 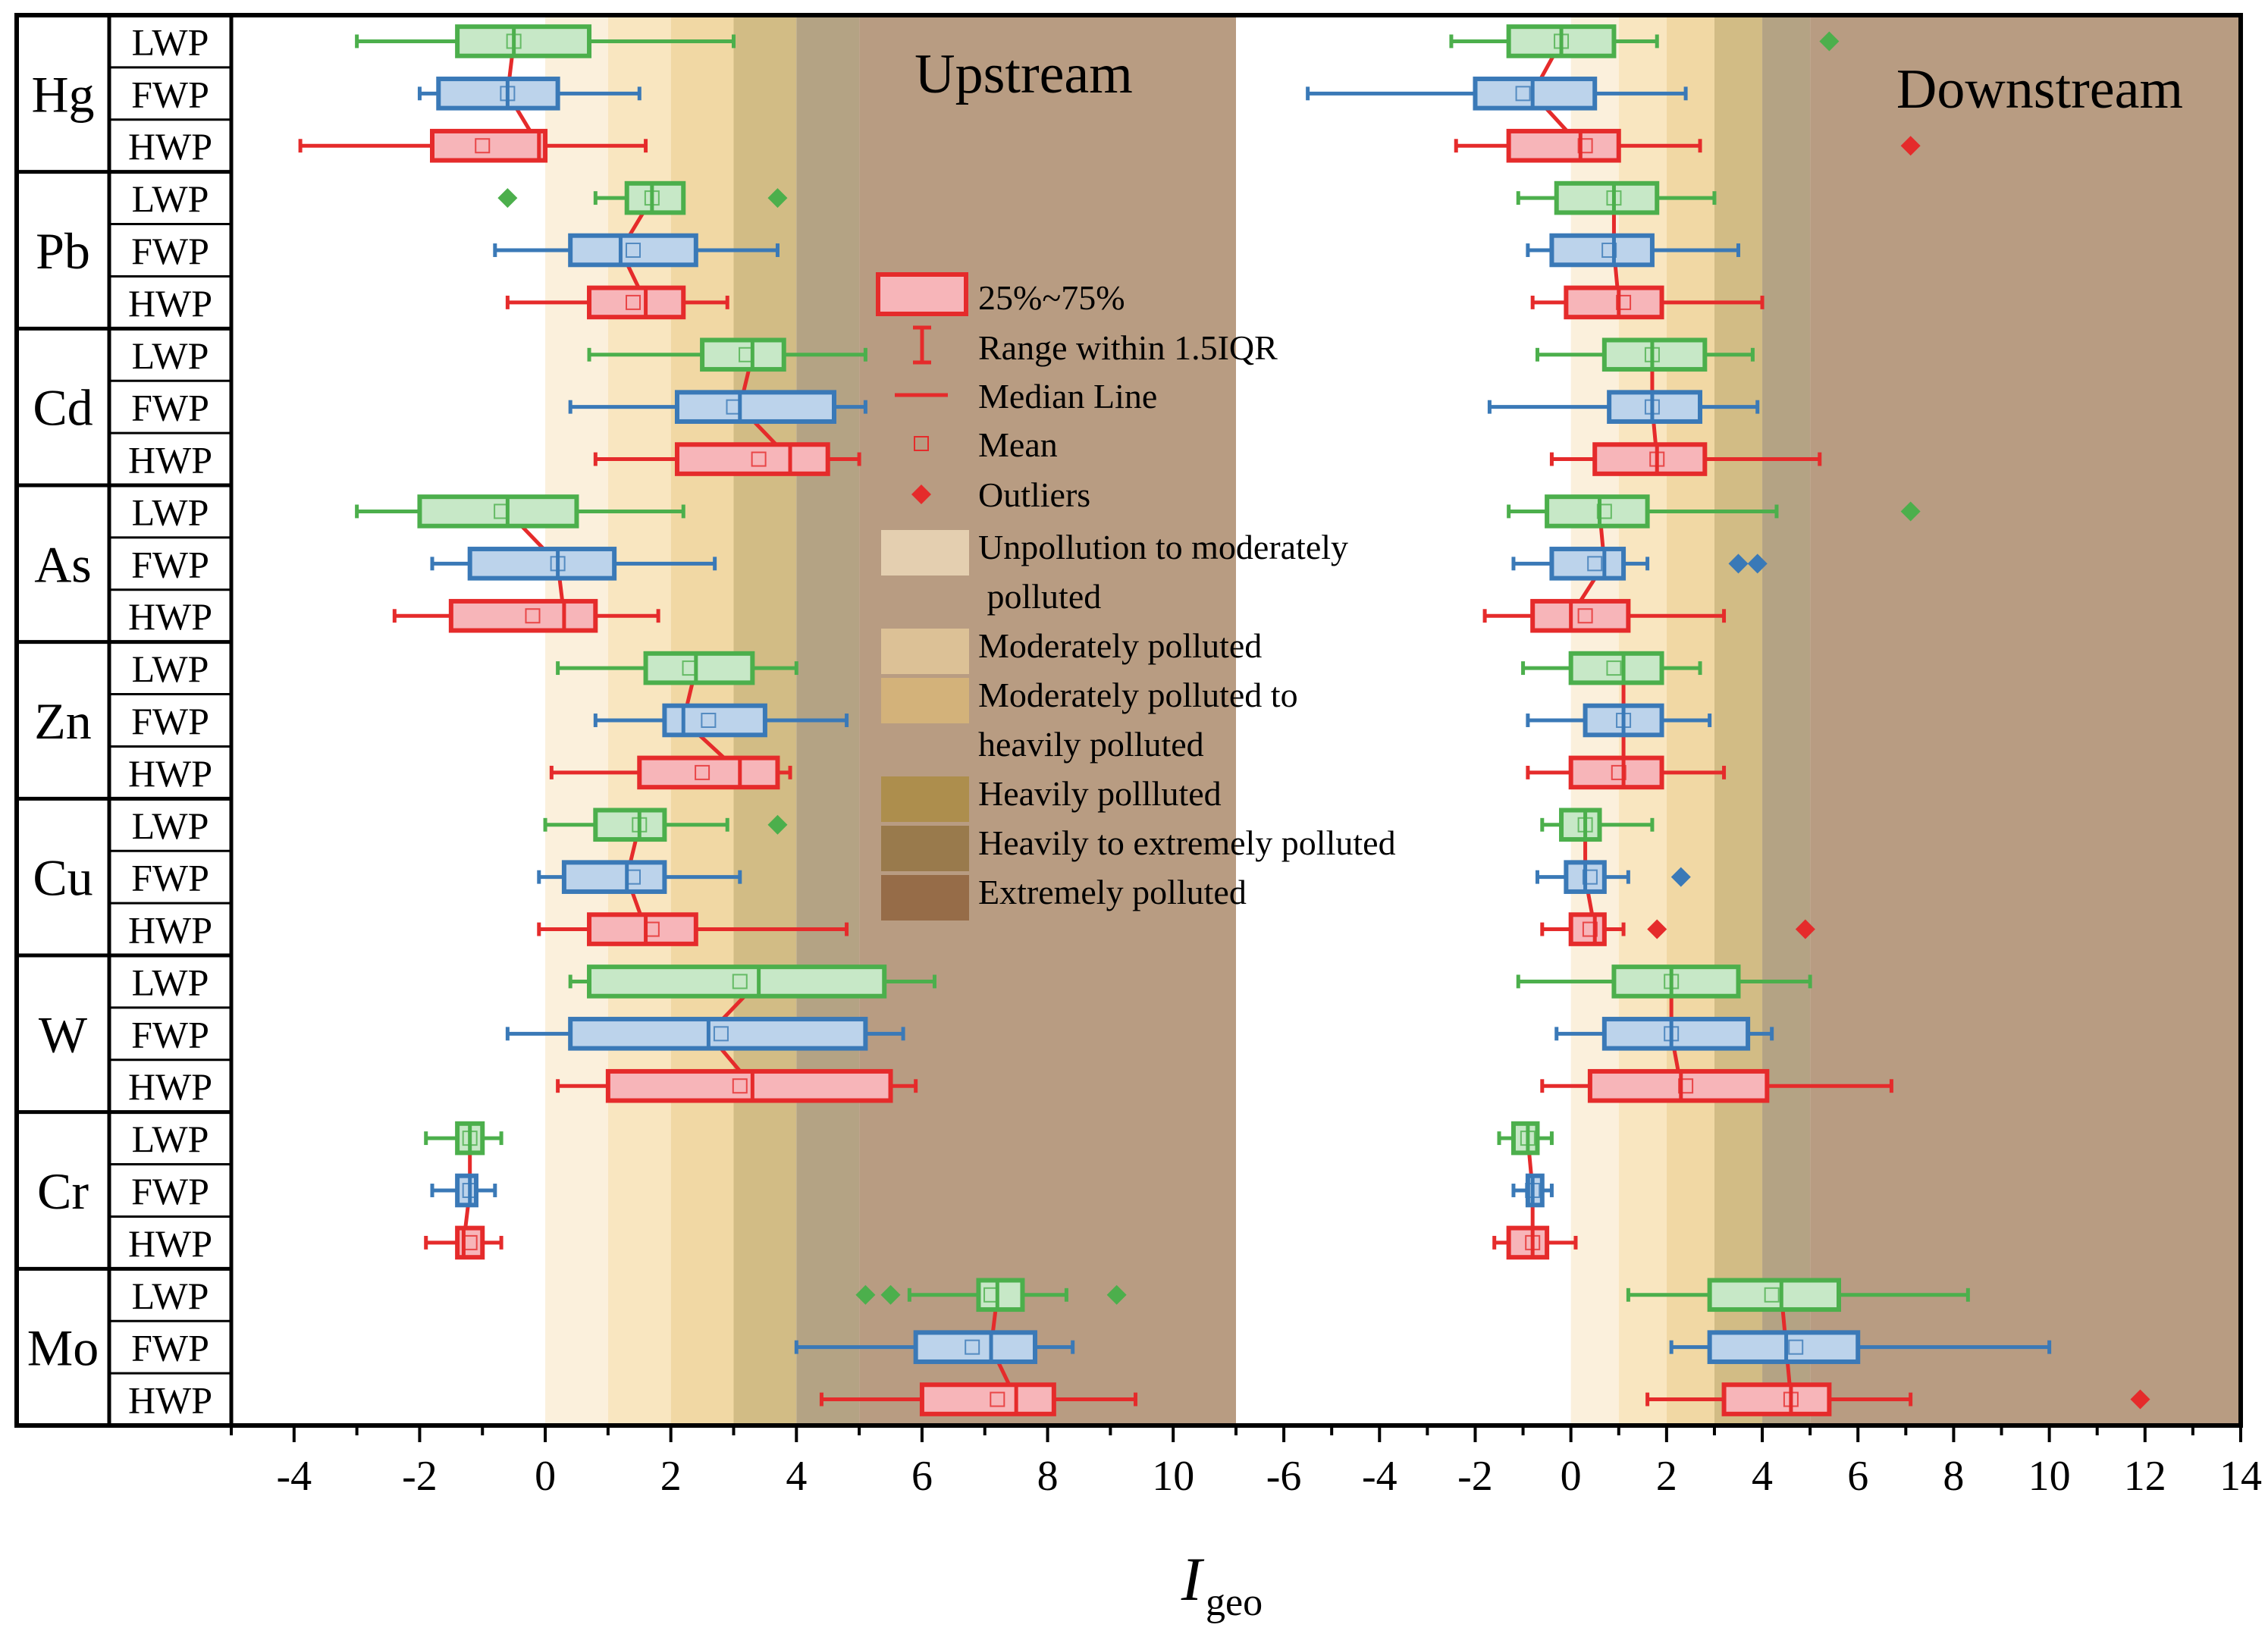 I want to click on box-cr-hwp-up-iqr, so click(x=470, y=1242).